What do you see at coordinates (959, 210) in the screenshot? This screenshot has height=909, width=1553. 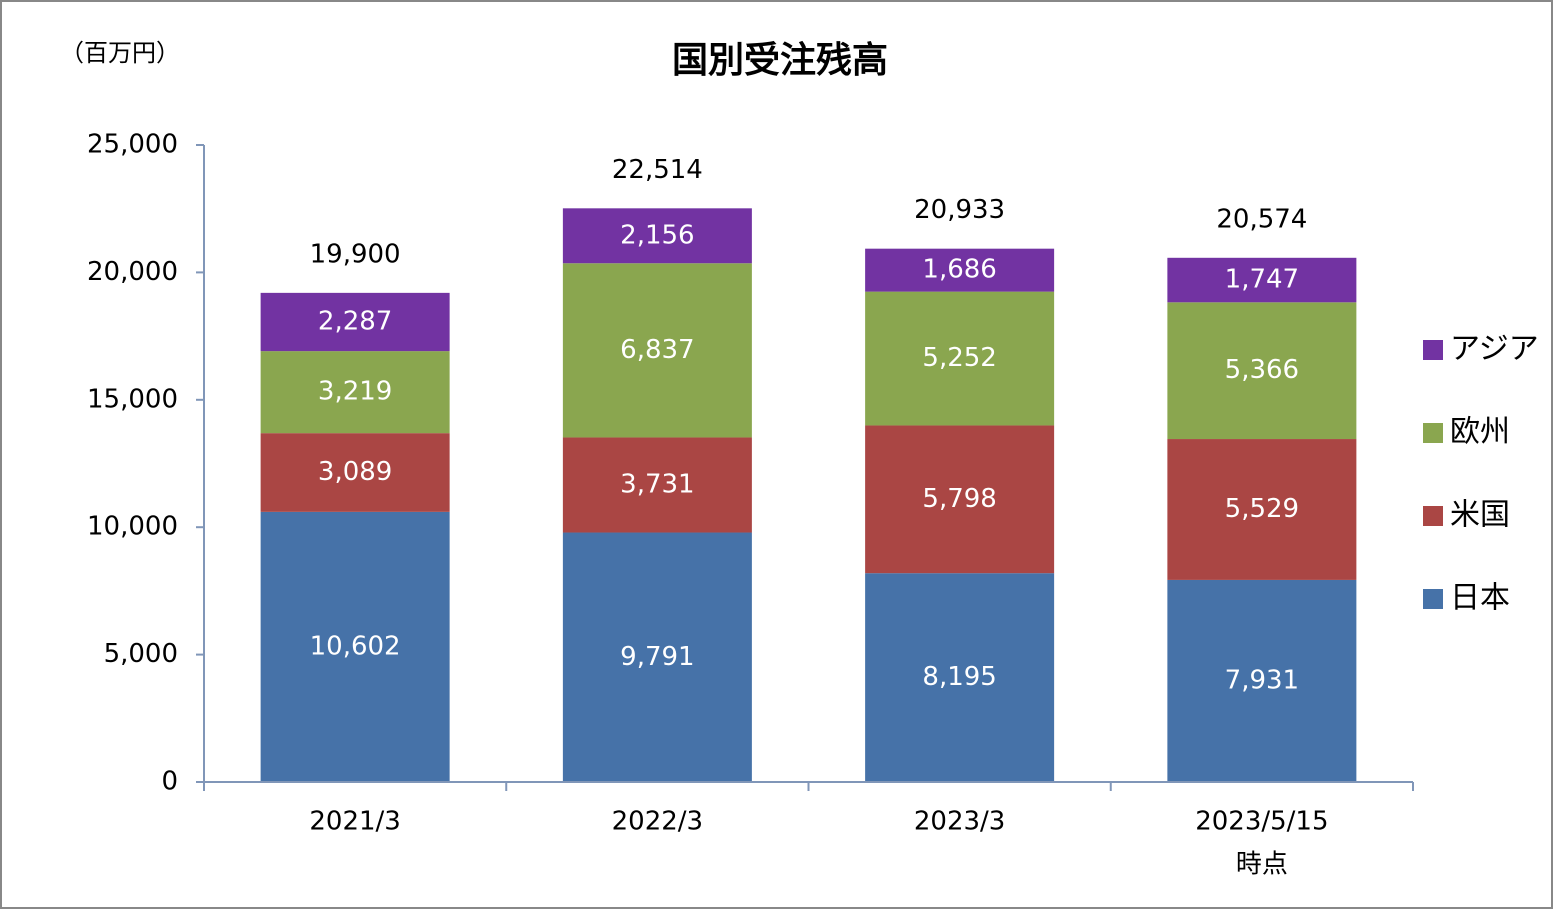 I see `total-label: 20,933` at bounding box center [959, 210].